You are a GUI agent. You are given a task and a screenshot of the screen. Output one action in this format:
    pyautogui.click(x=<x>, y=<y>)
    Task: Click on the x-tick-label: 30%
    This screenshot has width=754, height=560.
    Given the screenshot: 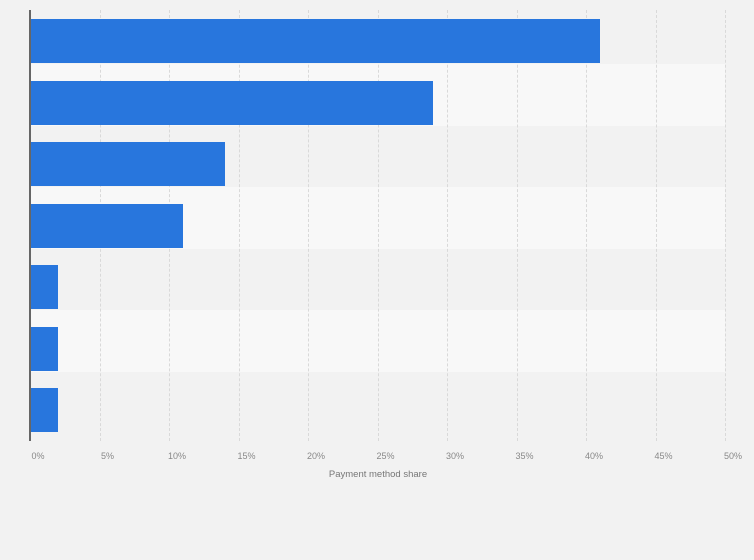 What is the action you would take?
    pyautogui.click(x=455, y=456)
    